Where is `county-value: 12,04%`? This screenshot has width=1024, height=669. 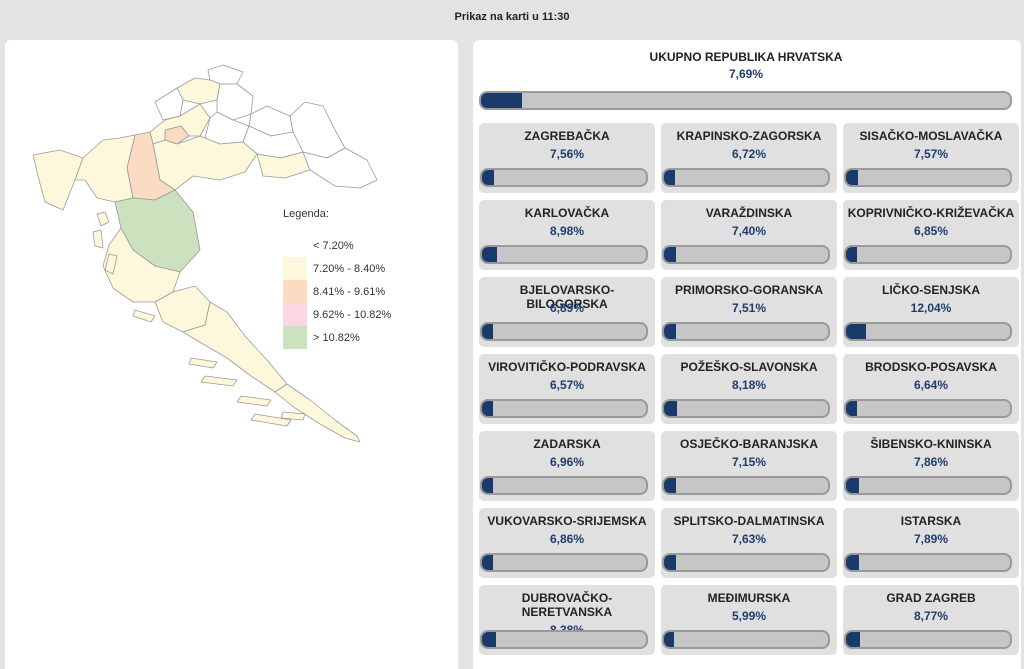
county-value: 12,04% is located at coordinates (931, 308).